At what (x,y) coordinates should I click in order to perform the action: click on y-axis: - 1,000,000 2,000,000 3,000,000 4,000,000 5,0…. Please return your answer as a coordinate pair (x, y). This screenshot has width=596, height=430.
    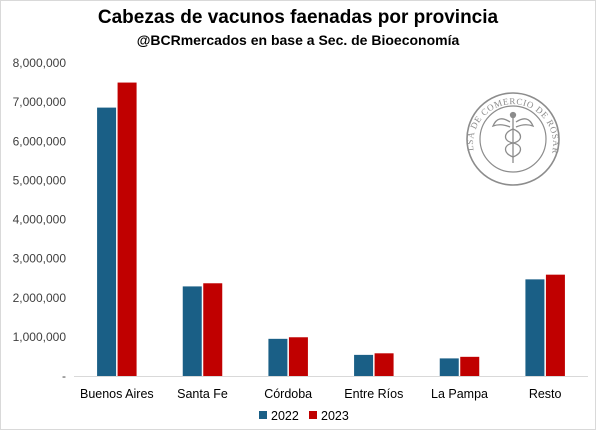
    Looking at the image, I should click on (40, 219).